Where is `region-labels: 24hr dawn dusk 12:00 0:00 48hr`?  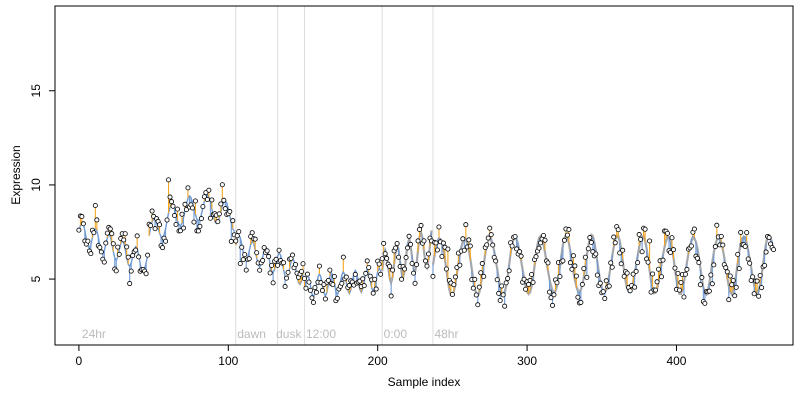
region-labels: 24hr dawn dusk 12:00 0:00 48hr is located at coordinates (270, 334).